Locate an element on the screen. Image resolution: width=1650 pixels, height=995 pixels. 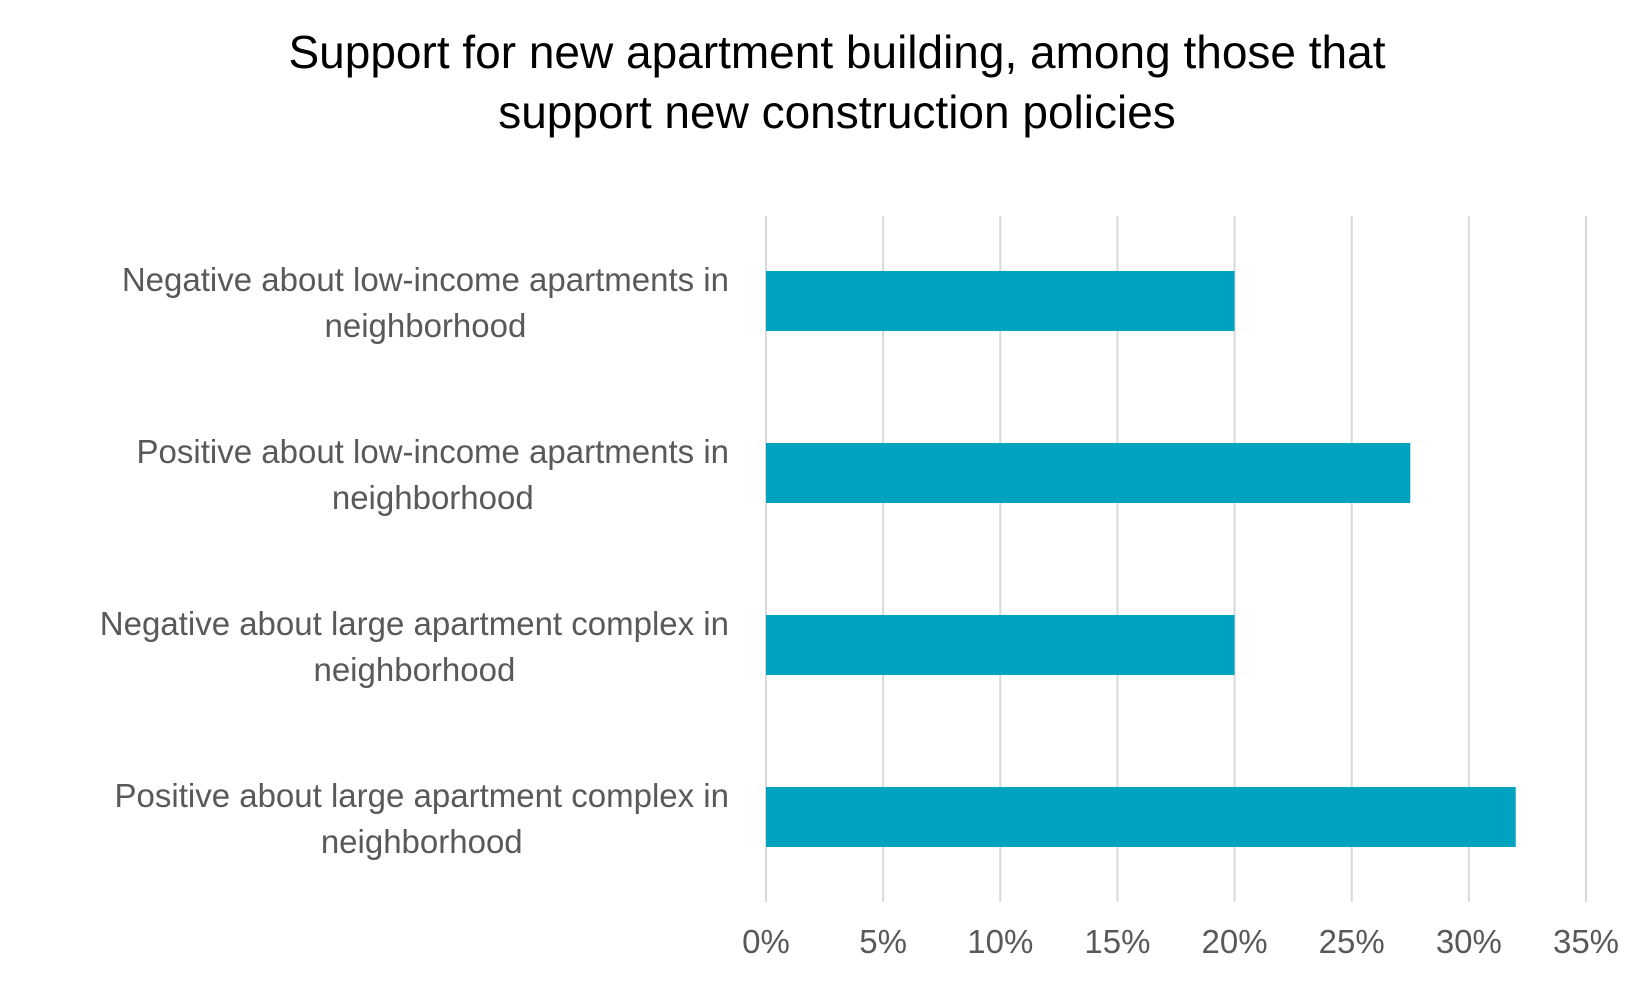
x-tick-label: 35% is located at coordinates (1586, 941).